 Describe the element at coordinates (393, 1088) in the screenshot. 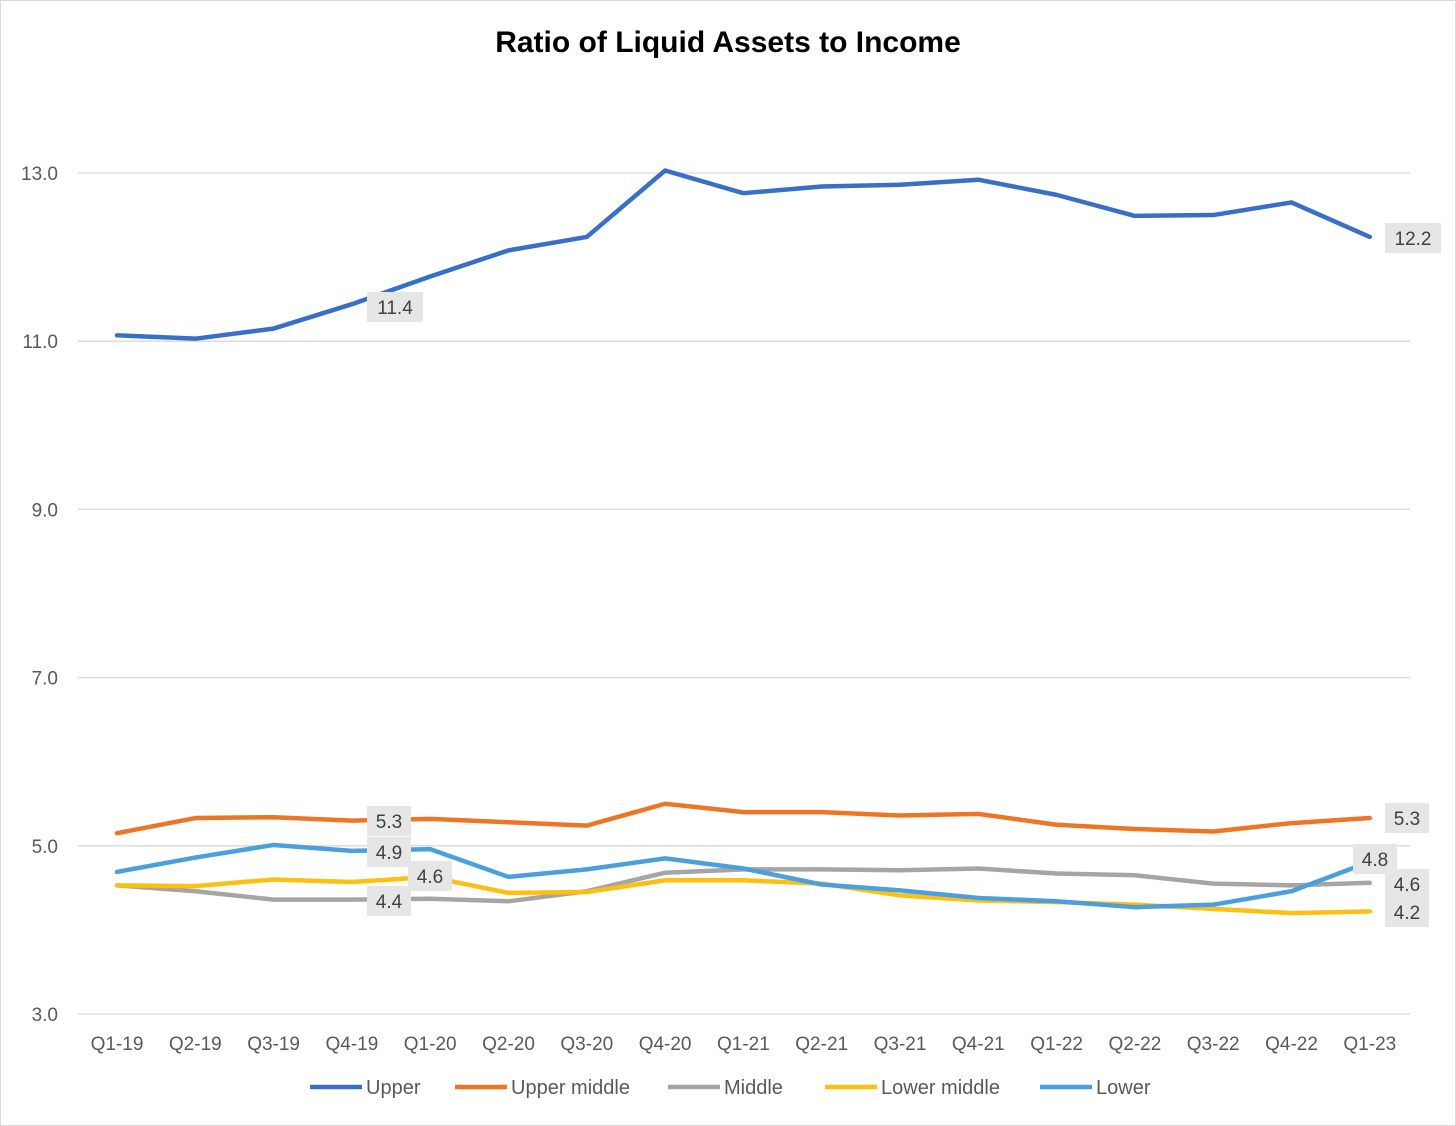

I see `legend-entry: Upper` at that location.